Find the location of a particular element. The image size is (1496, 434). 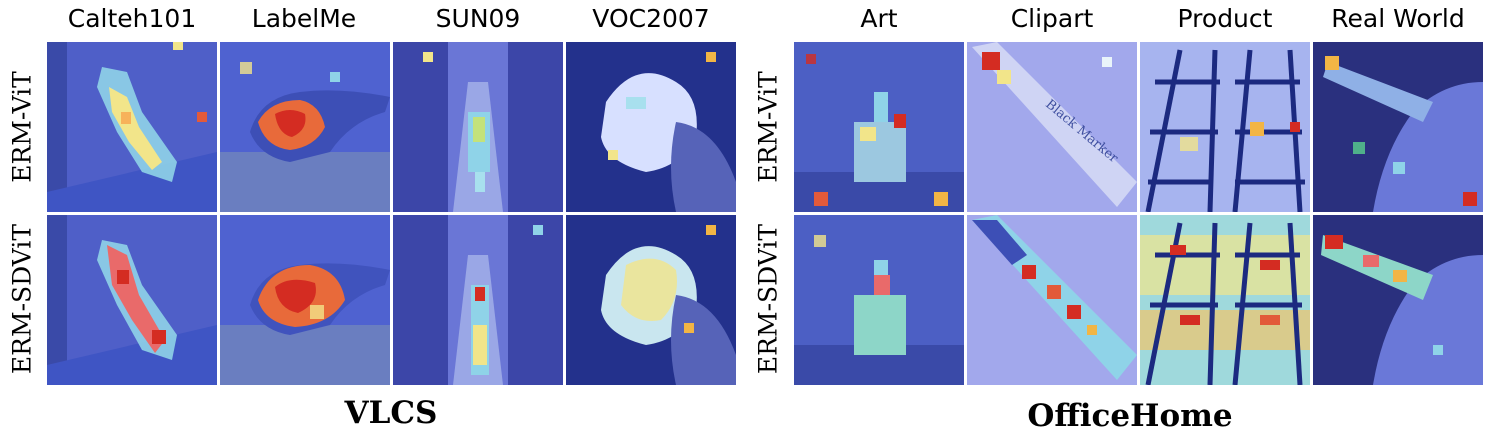

row-label-erm-sdvit-vlcs: ERM-SDViT is located at coordinates (22, 299).